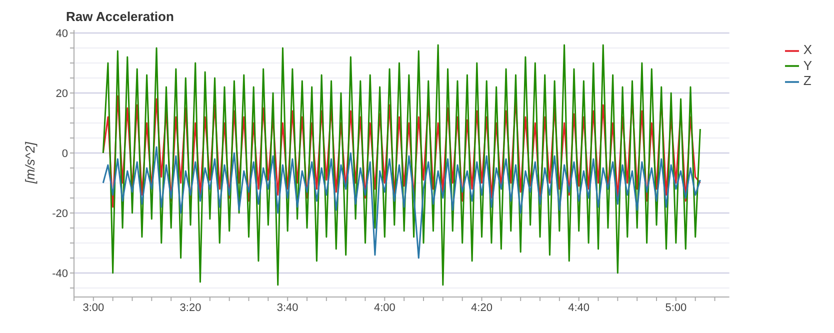  I want to click on legend-label: Y, so click(807, 65).